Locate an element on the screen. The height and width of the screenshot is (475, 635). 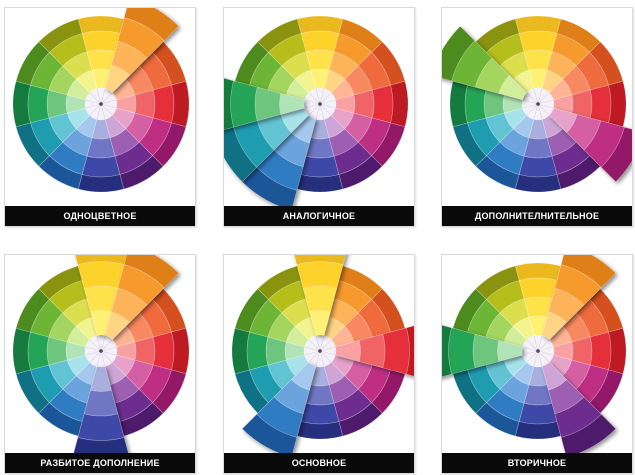
scheme-label: АНАЛОГИЧНОЕ is located at coordinates (319, 216).